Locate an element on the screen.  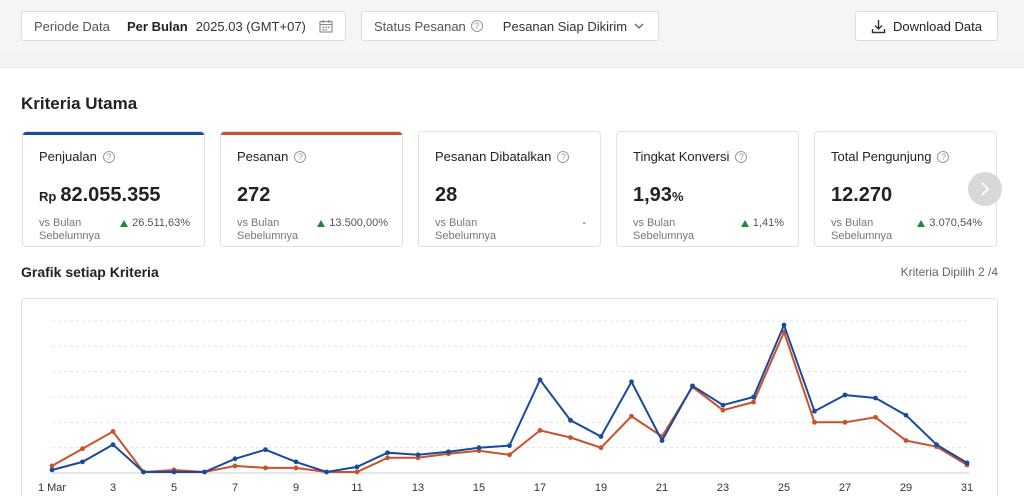
next-kpi-button is located at coordinates (985, 189).